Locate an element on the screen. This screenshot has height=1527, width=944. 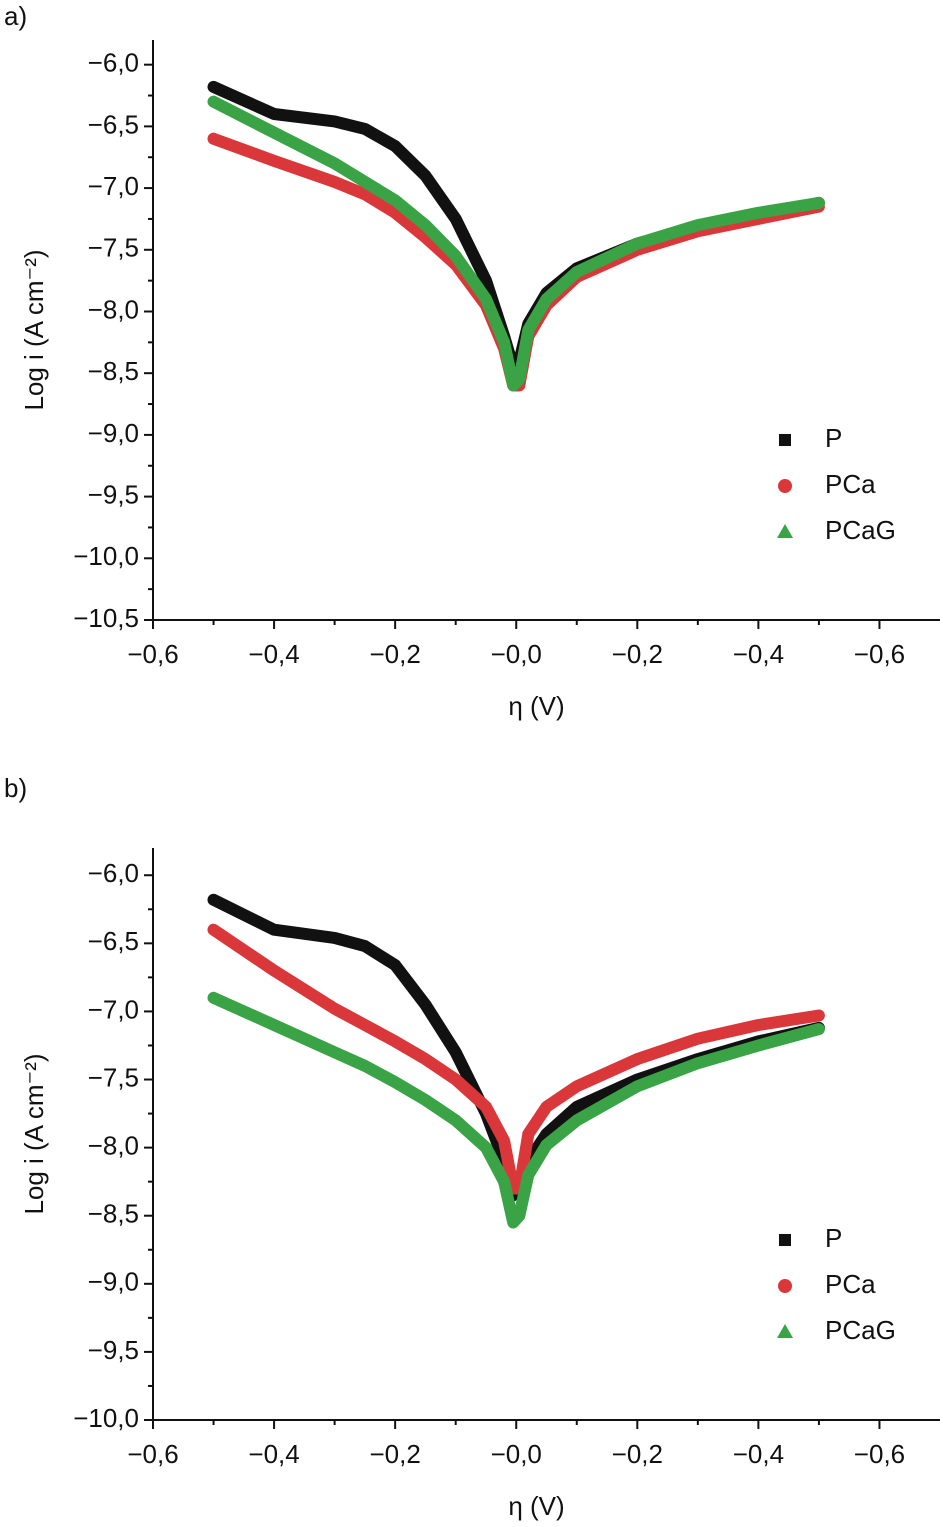
panel-label: a) is located at coordinates (15, 16).